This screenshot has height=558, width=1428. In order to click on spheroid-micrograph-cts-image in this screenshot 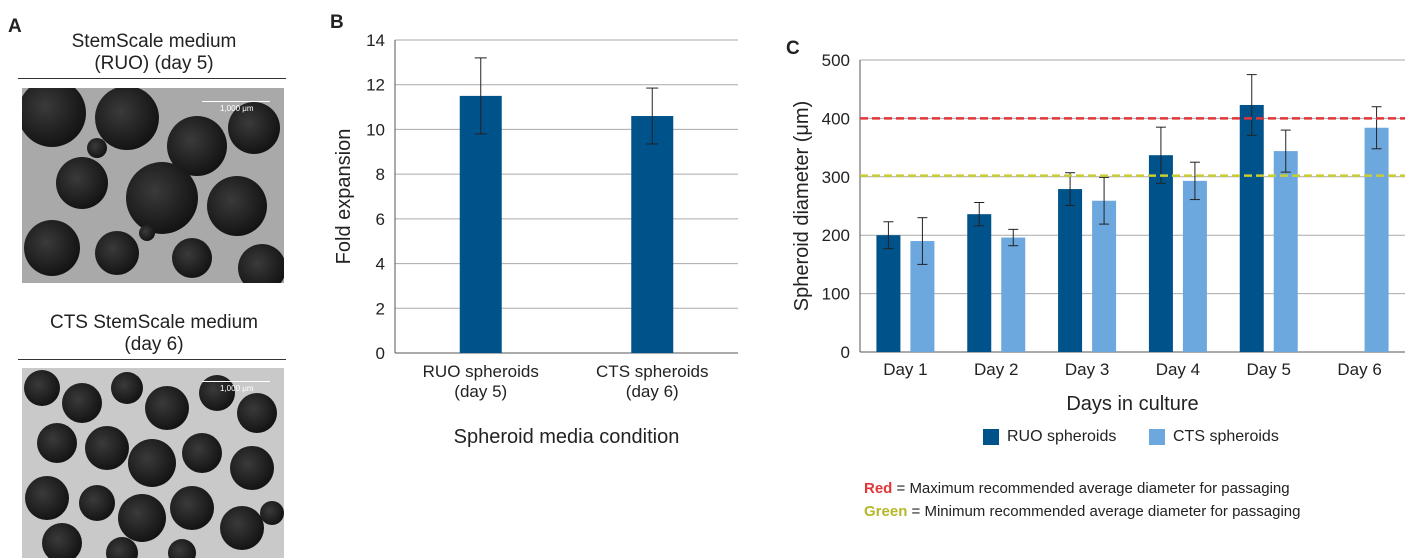, I will do `click(154, 464)`.